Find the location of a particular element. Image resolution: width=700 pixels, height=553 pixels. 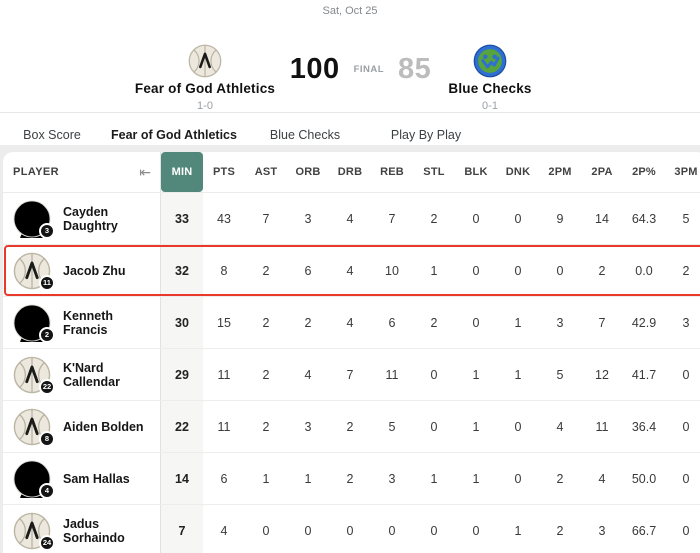

jersey-number-badge: 8 is located at coordinates (47, 438).